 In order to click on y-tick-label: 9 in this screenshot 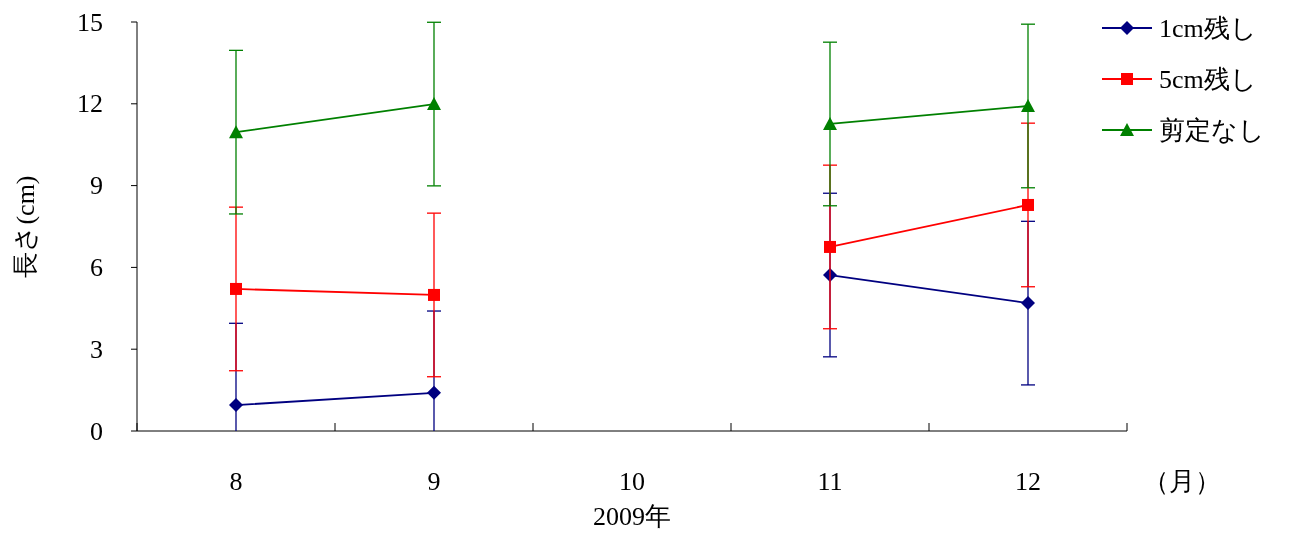, I will do `click(96, 186)`.